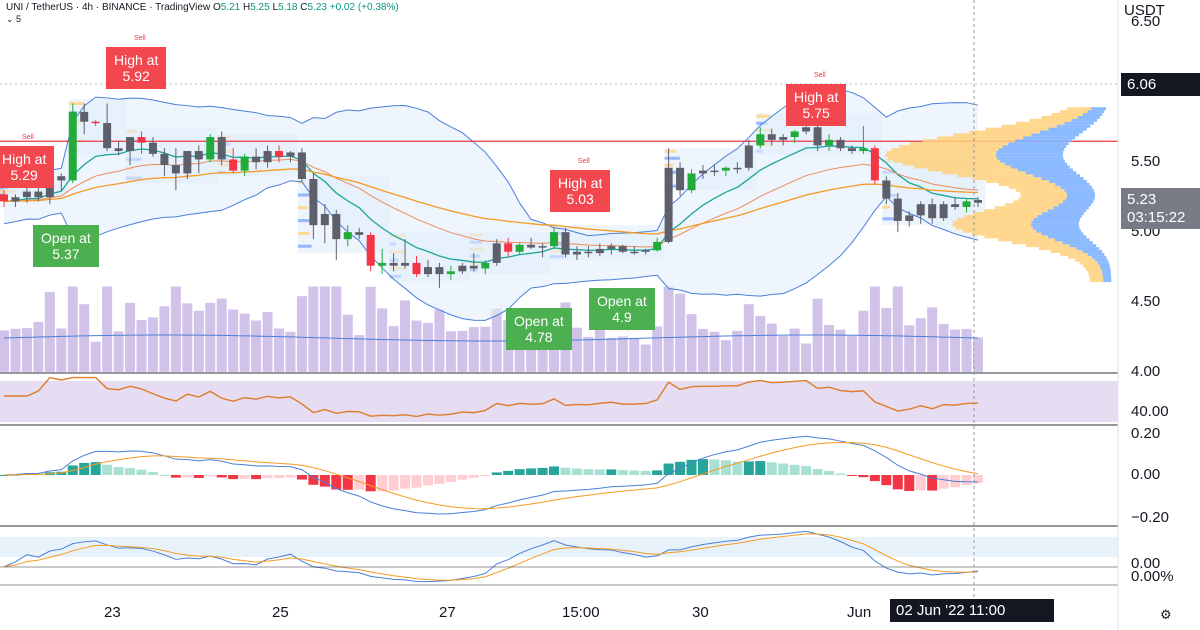 This screenshot has height=630, width=1200. Describe the element at coordinates (816, 113) in the screenshot. I see `callout-value: 5.75` at that location.